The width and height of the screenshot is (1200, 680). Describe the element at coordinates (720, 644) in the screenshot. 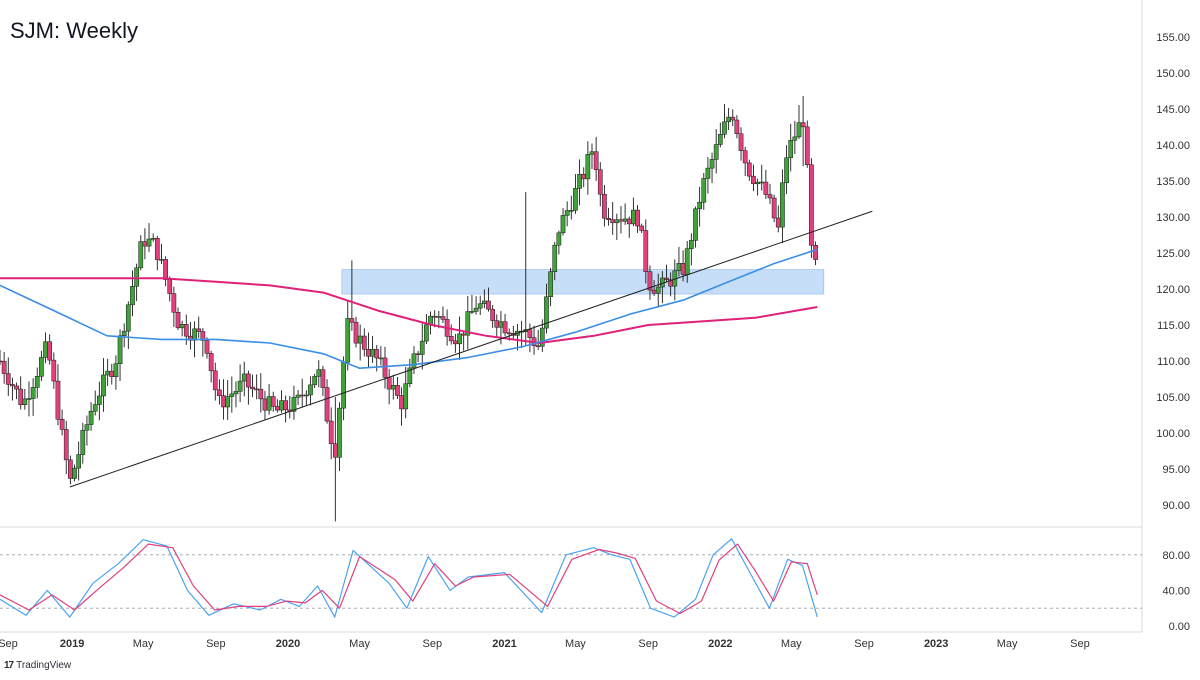

I see `time-tick-label: 2022` at that location.